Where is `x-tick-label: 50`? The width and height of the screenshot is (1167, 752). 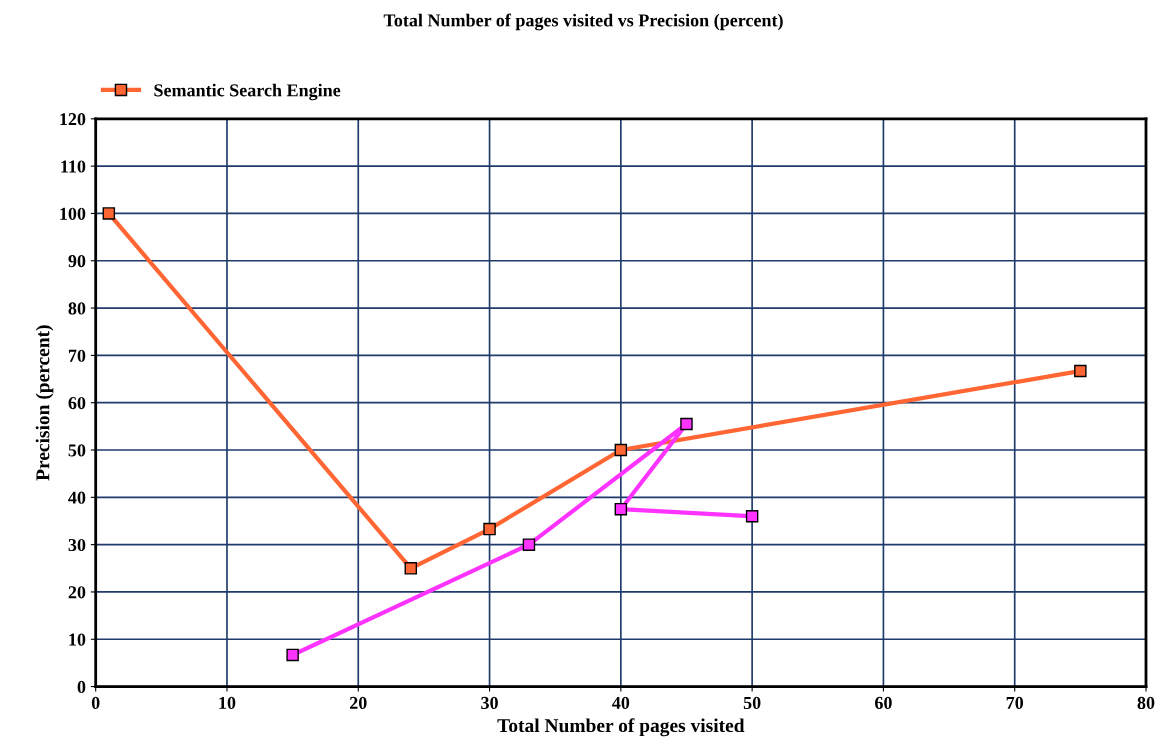
x-tick-label: 50 is located at coordinates (752, 702).